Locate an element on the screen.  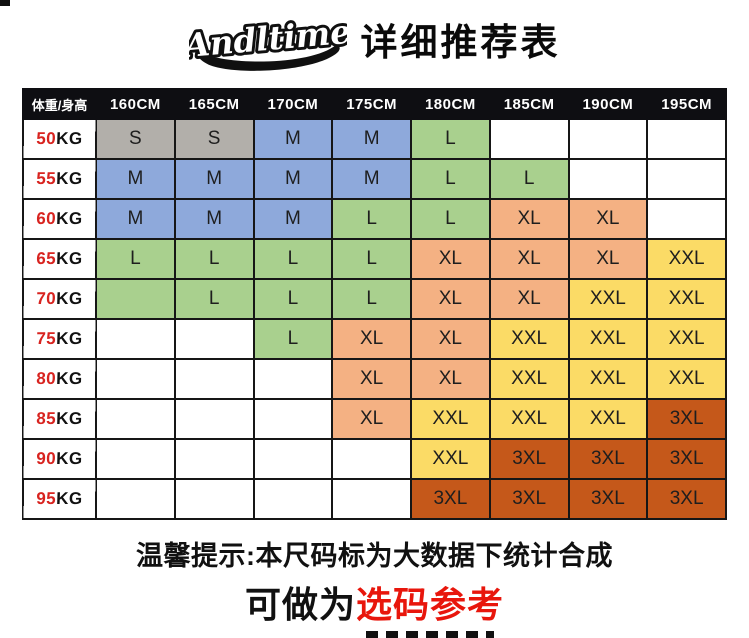
weight-number: 70 is located at coordinates (46, 298).